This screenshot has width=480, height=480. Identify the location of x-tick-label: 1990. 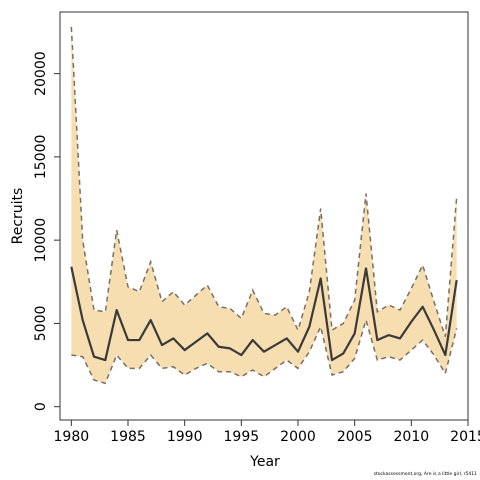
(185, 437).